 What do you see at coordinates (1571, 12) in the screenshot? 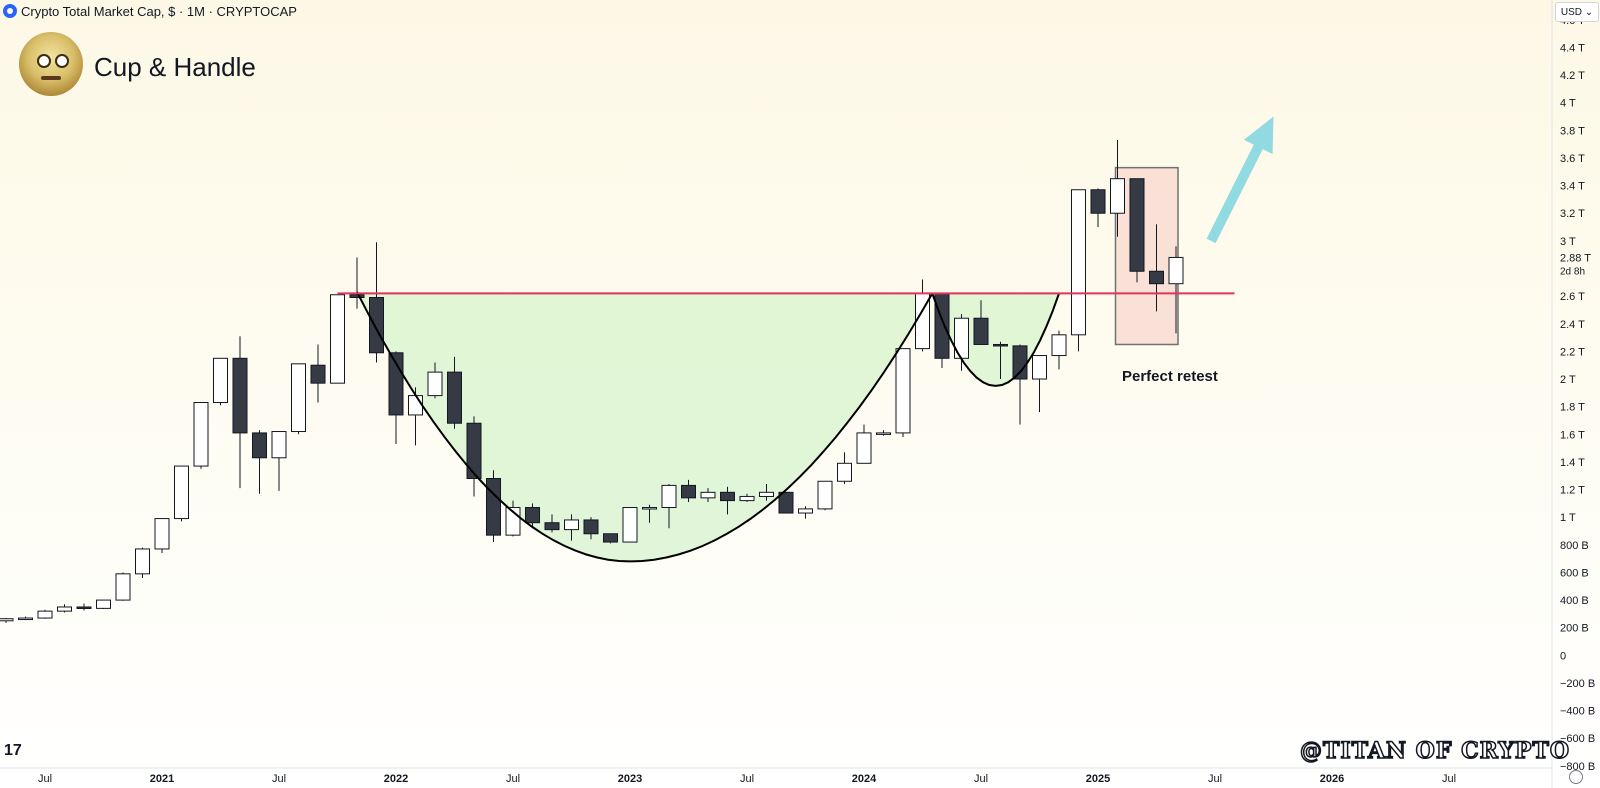
I see `currency-label: USD` at bounding box center [1571, 12].